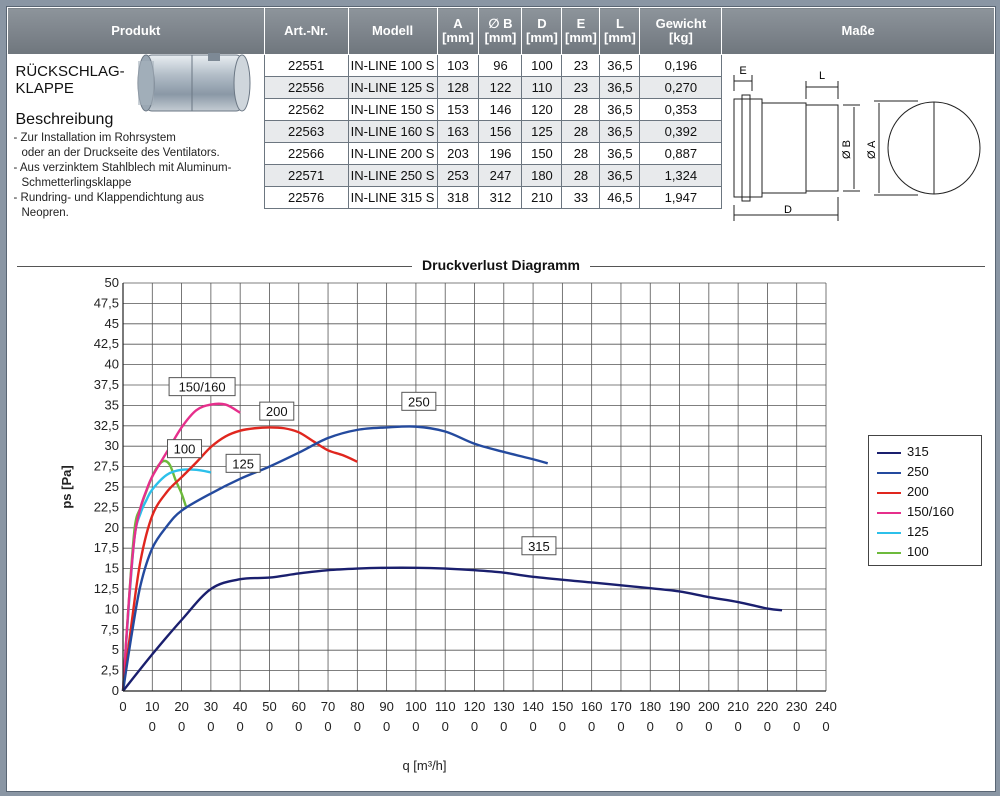 The image size is (1000, 796). What do you see at coordinates (306, 197) in the screenshot?
I see `cell-art-nr: 22576` at bounding box center [306, 197].